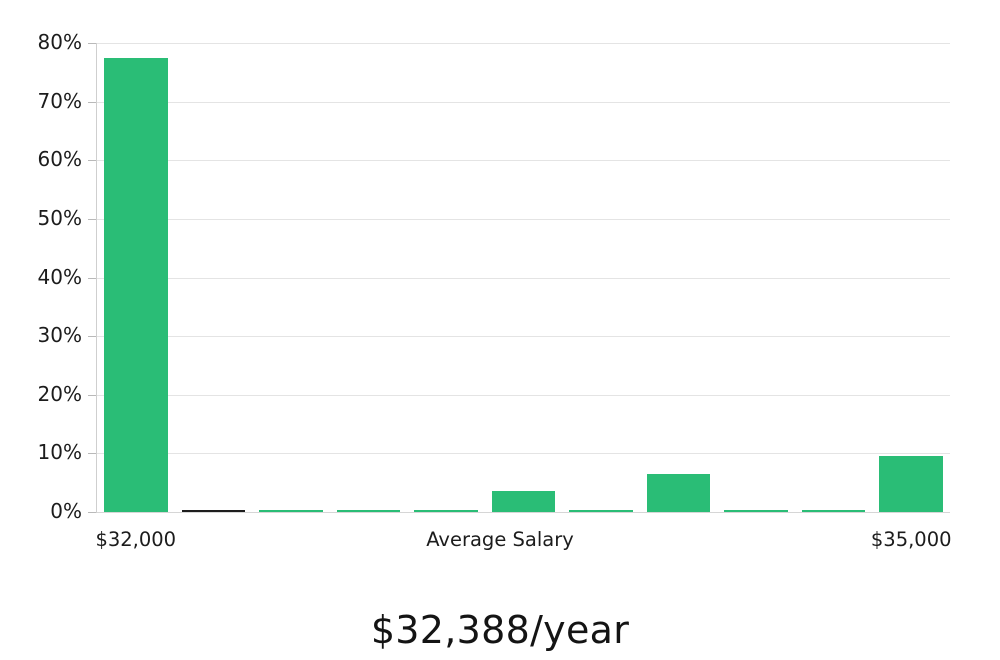 This screenshot has width=1000, height=660. Describe the element at coordinates (66, 511) in the screenshot. I see `y-tick-label: 0%` at that location.